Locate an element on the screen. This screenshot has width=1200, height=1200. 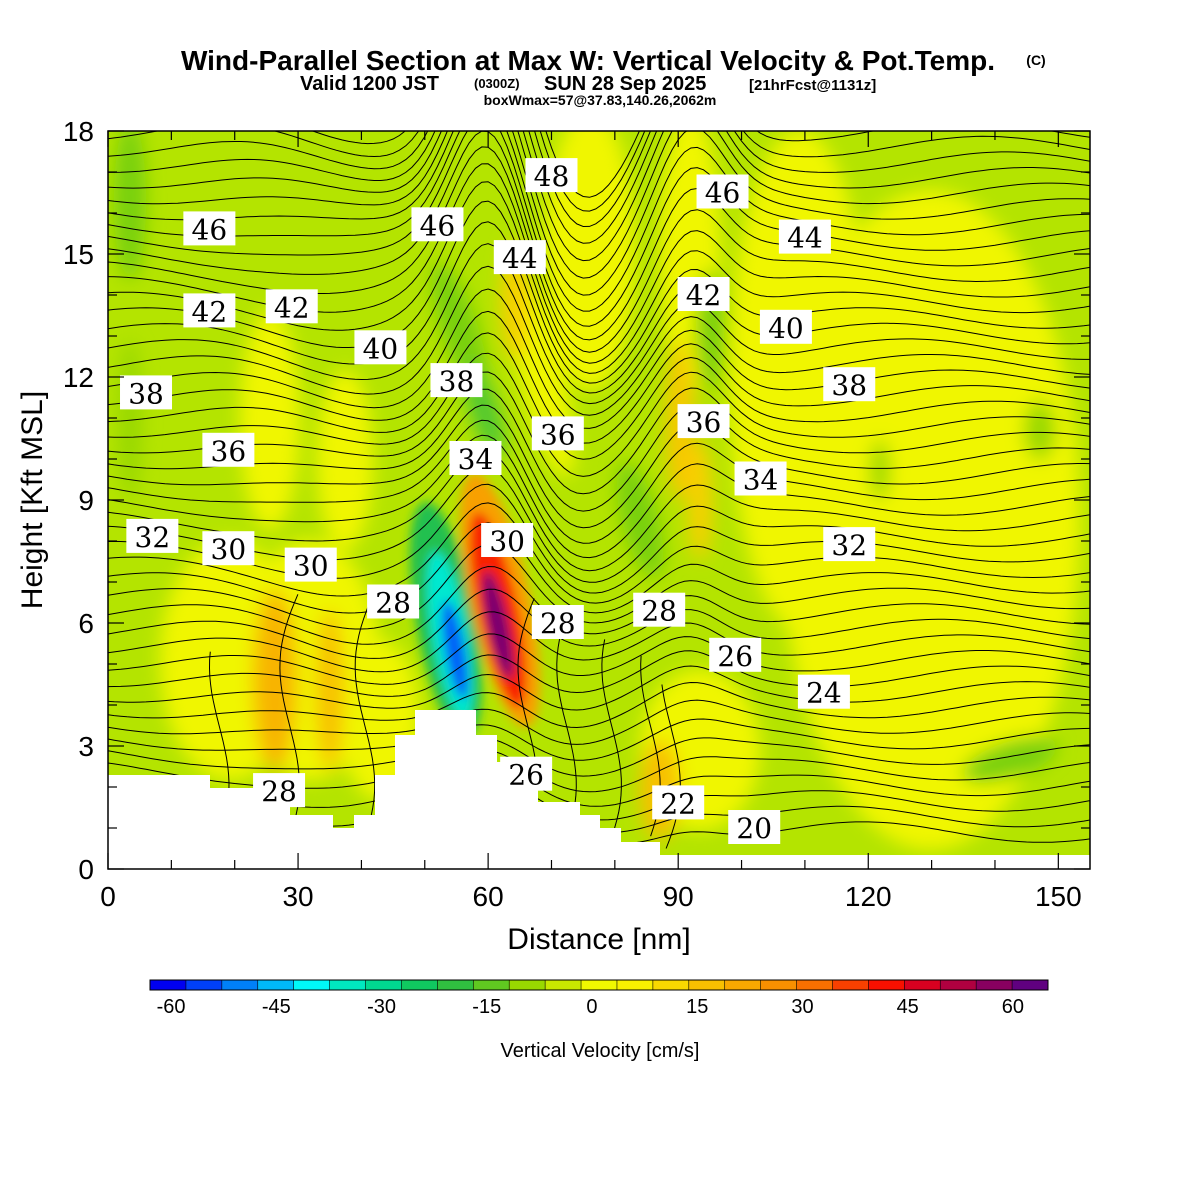
y-tick-label: 6 is located at coordinates (86, 623).